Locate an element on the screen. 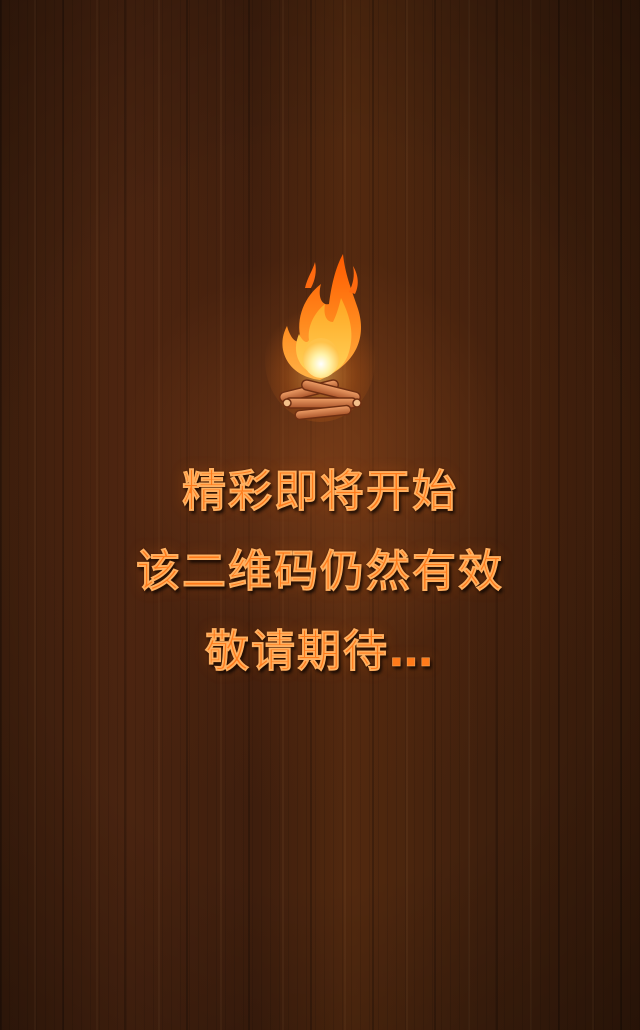 This screenshot has width=640, height=1030. log-pile is located at coordinates (320, 400).